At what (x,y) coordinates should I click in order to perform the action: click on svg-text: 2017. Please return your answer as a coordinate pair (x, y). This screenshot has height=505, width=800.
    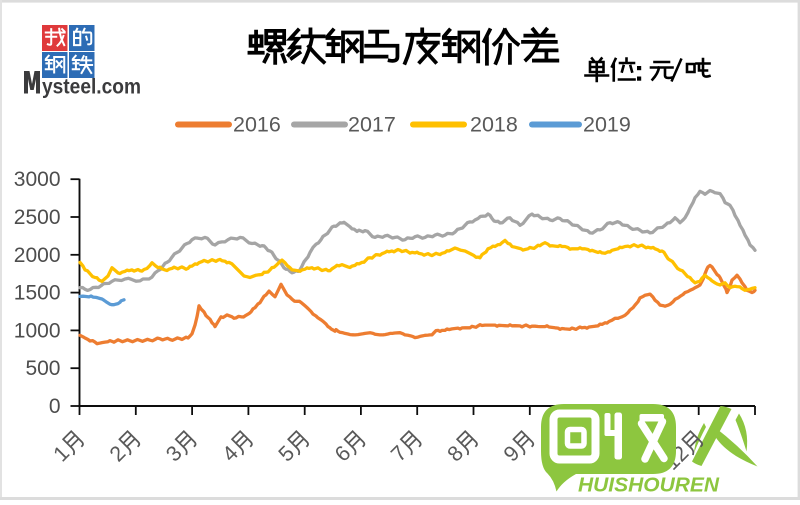
    Looking at the image, I should click on (372, 125).